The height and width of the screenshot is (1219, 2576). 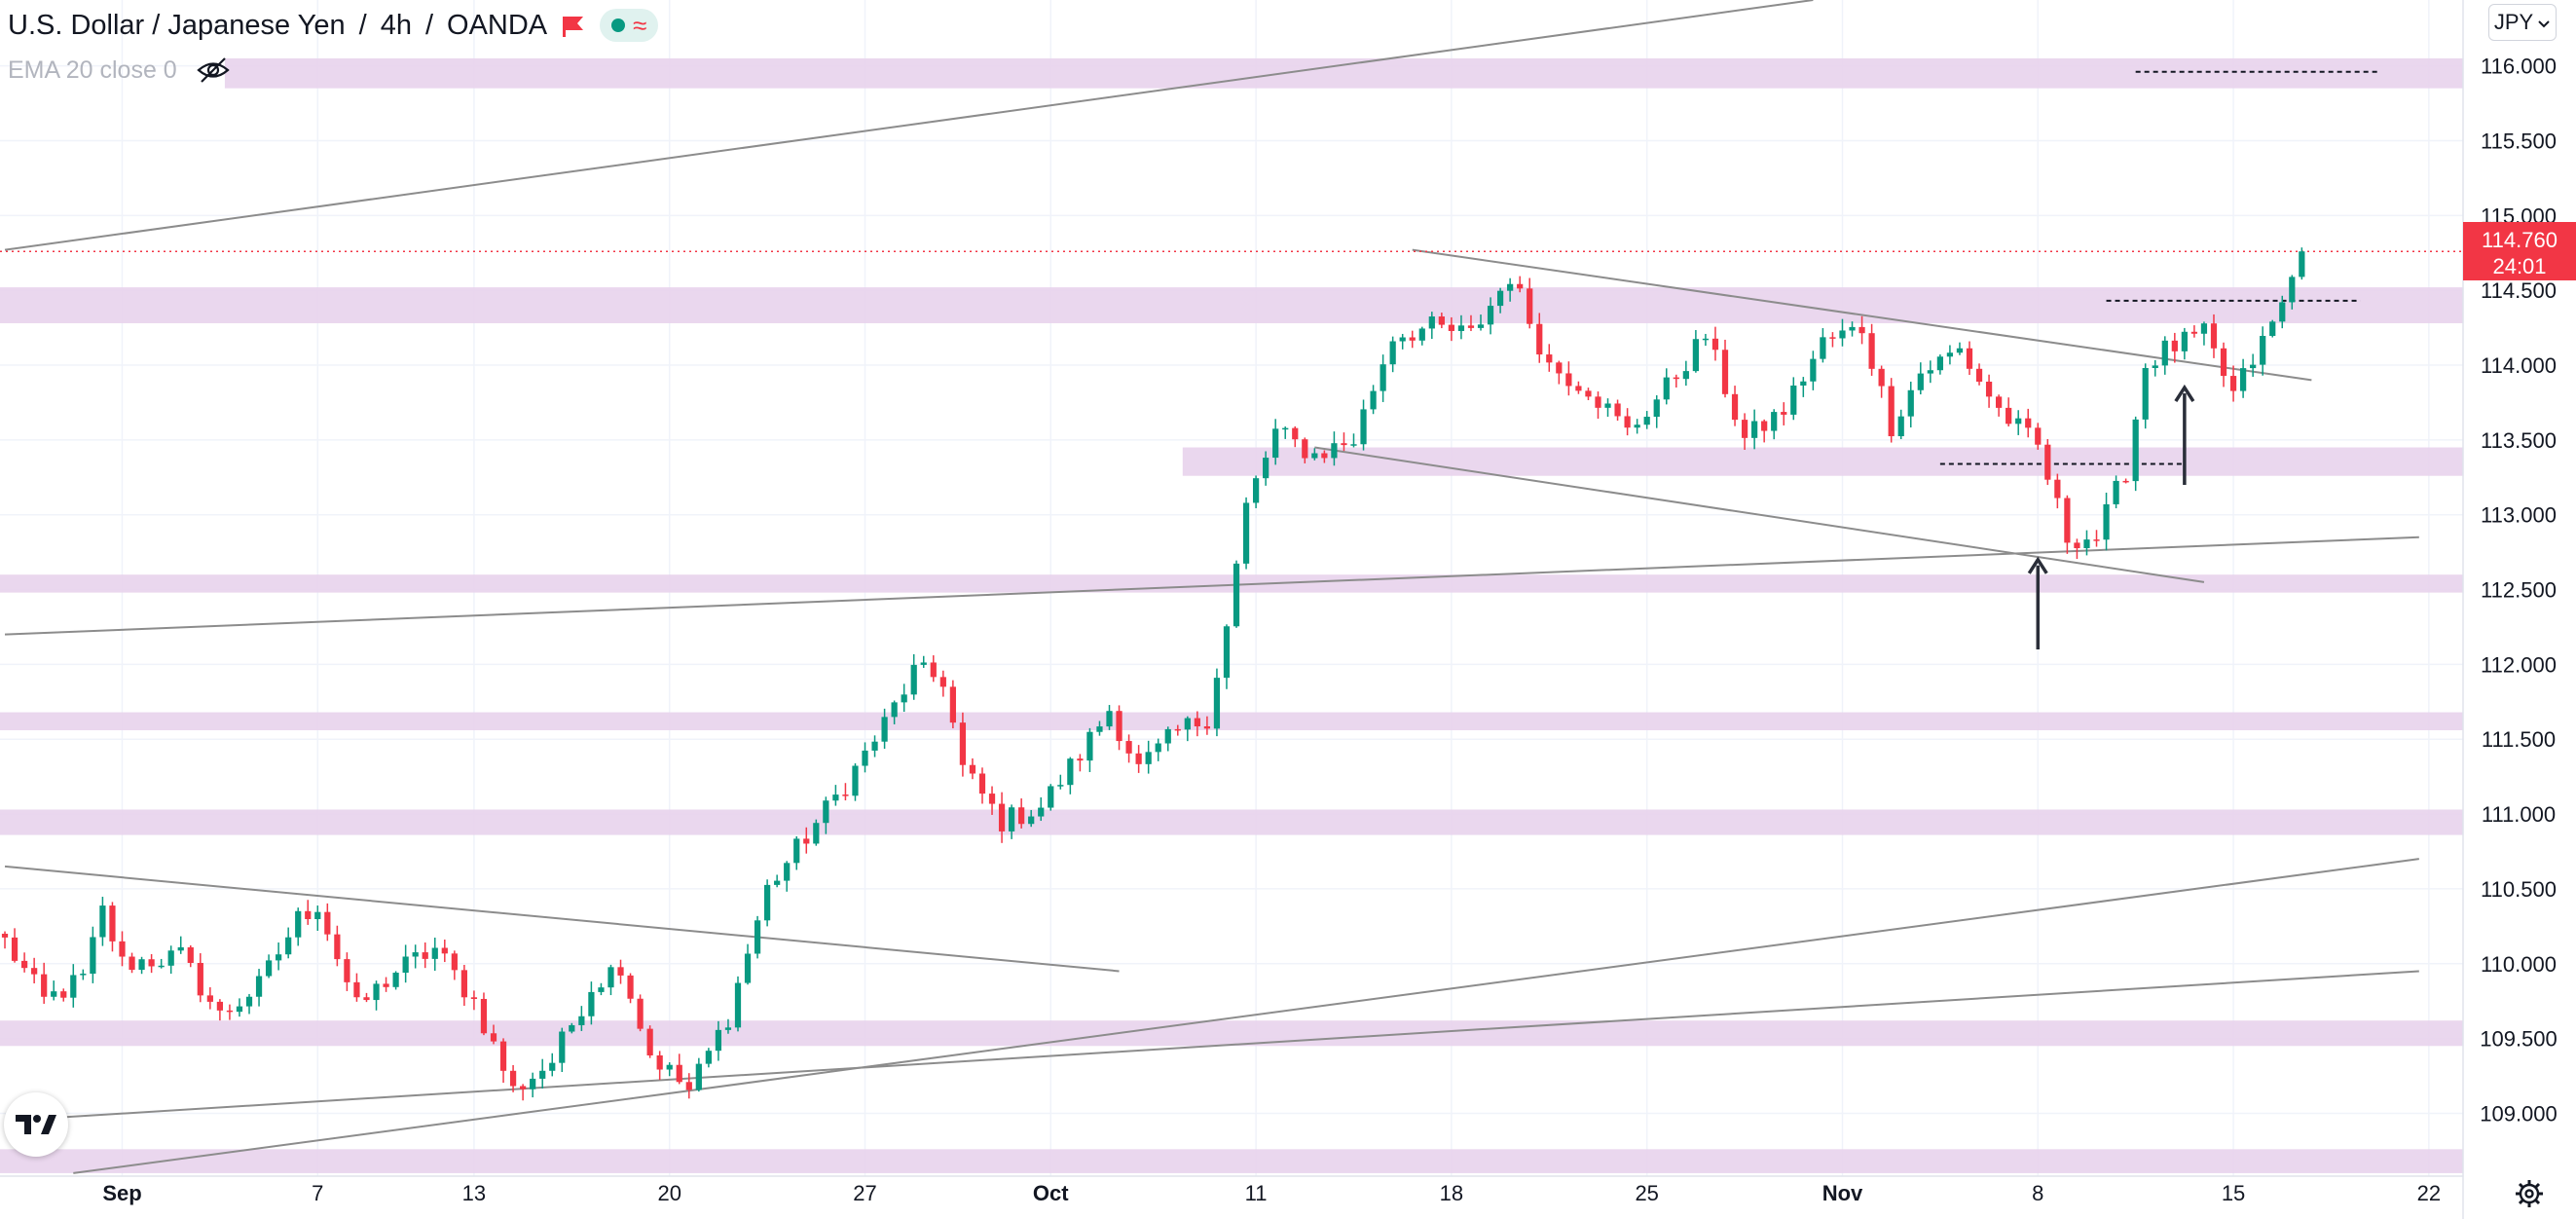 I want to click on symbol-title: U.S. Dollar / Japanese Yen, so click(x=177, y=25).